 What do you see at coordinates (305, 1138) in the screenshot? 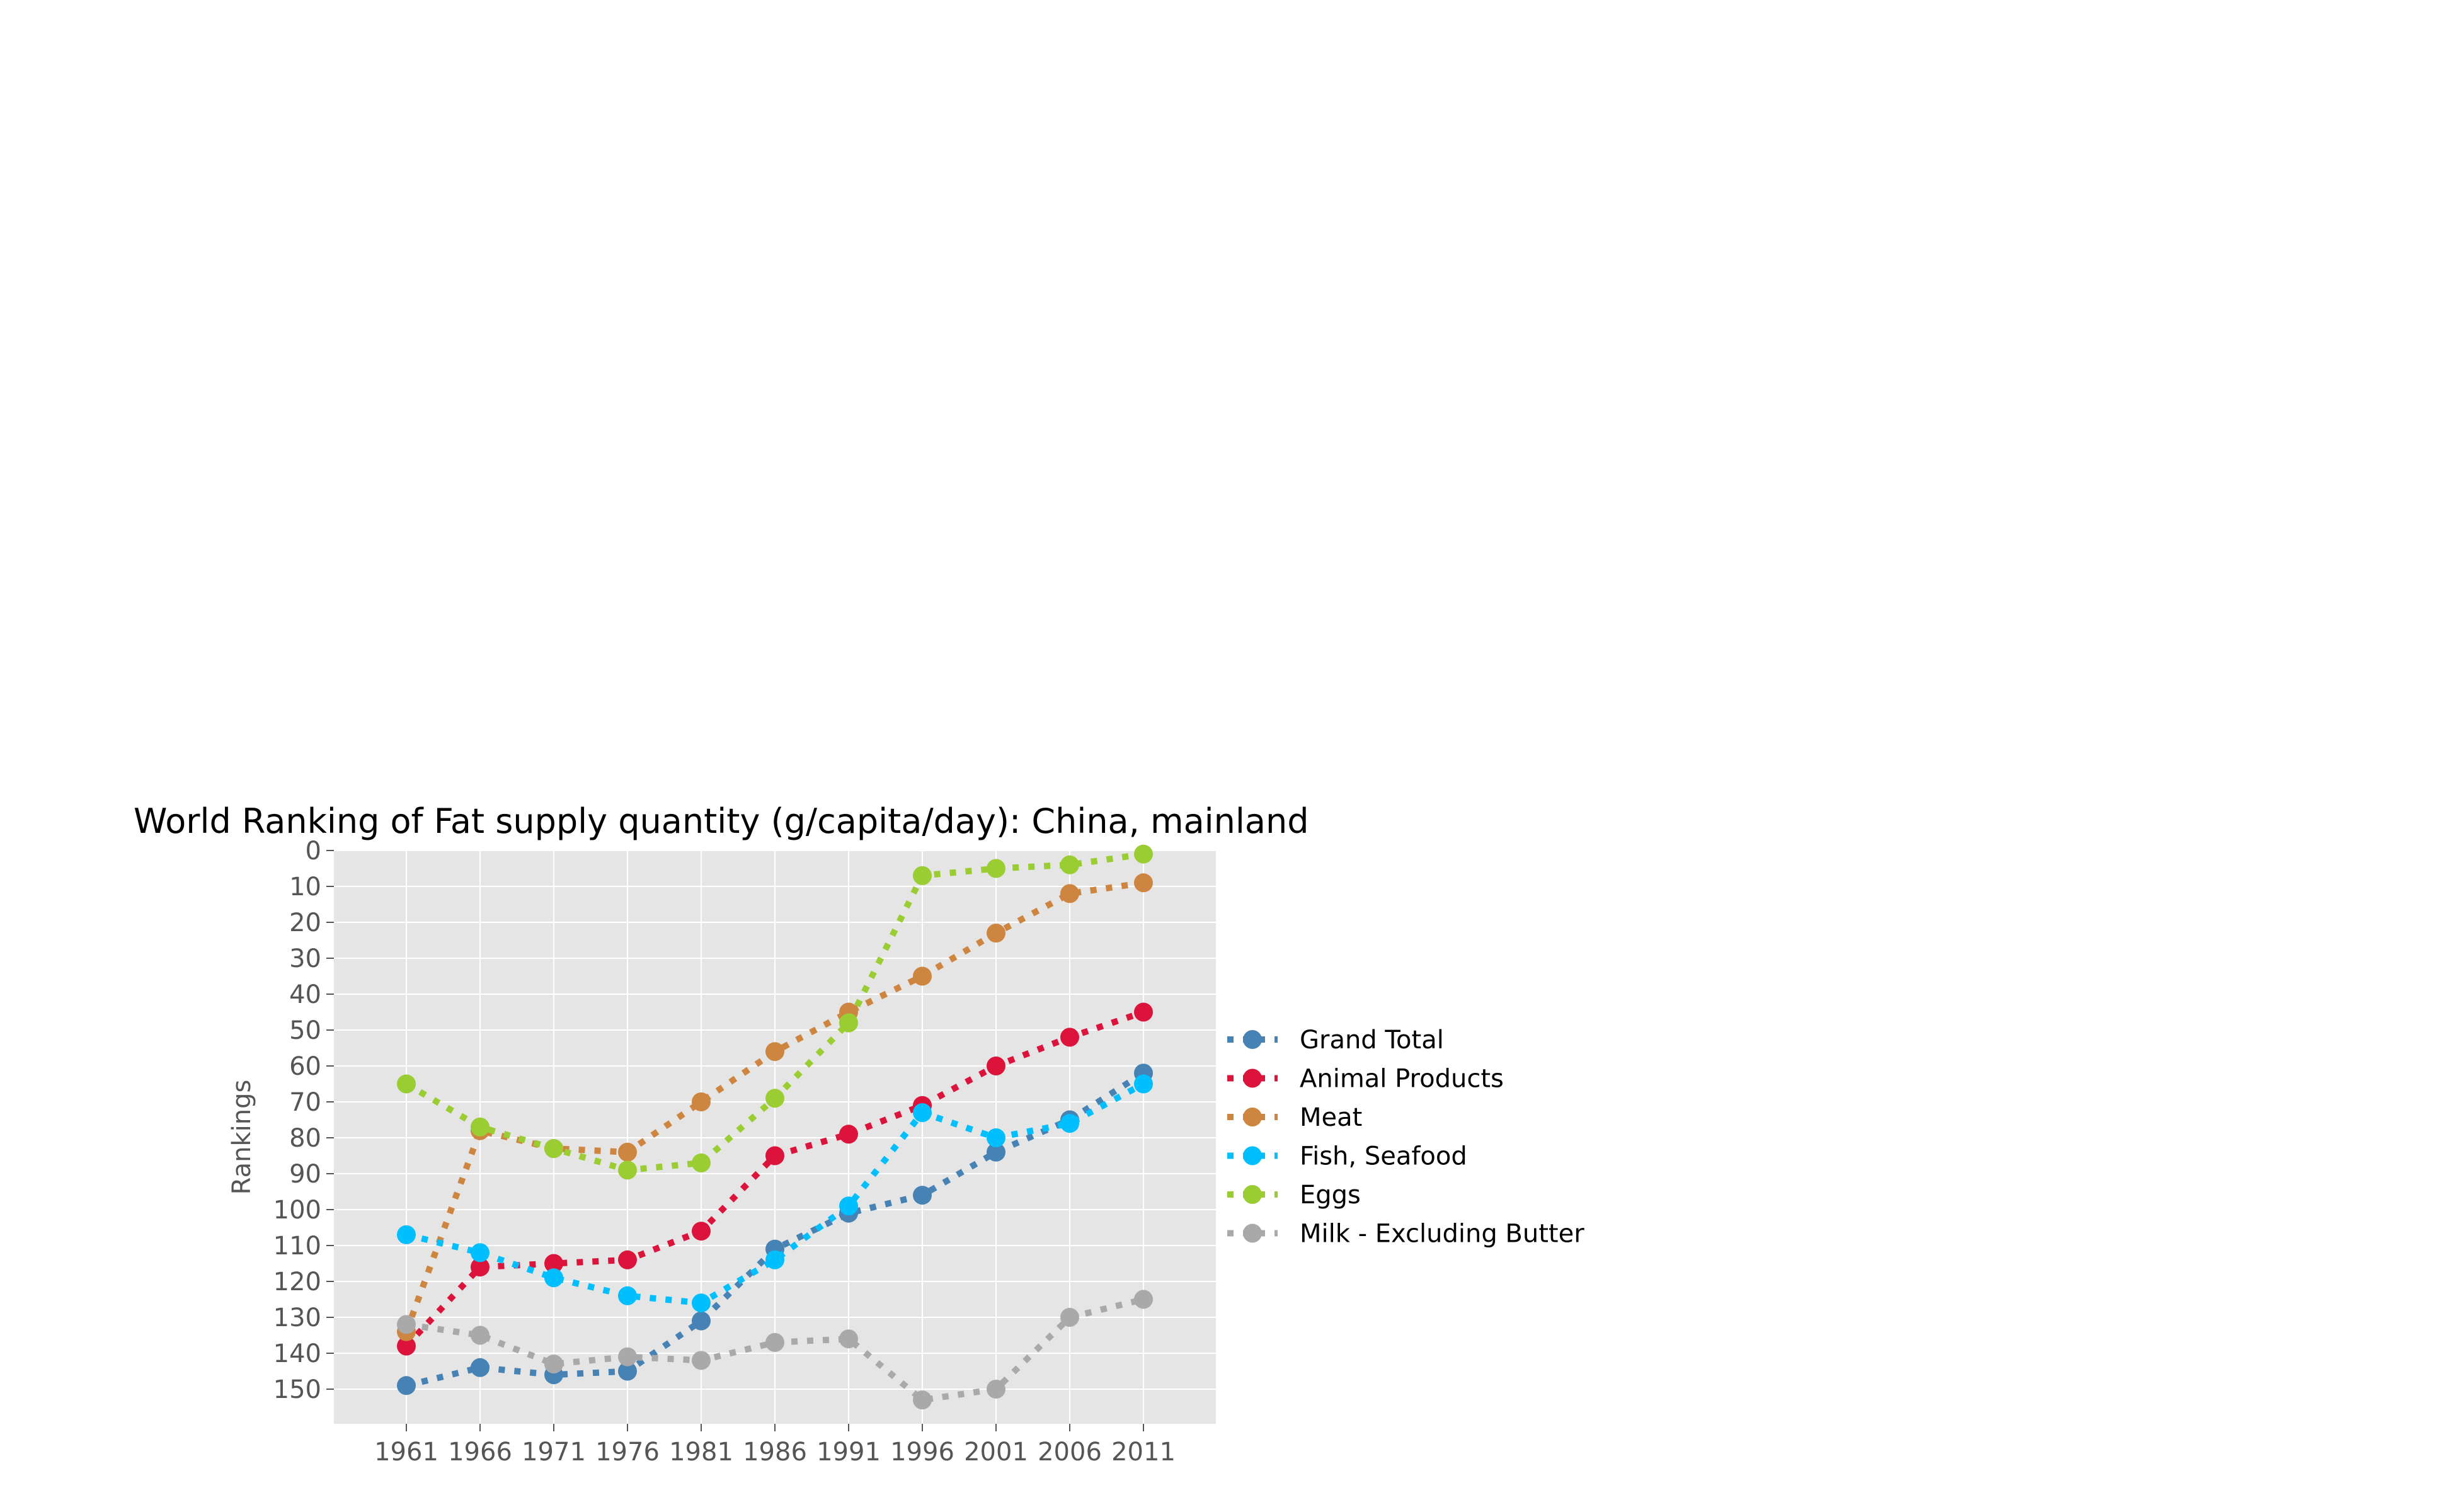
I see `y-tick-label: 80` at bounding box center [305, 1138].